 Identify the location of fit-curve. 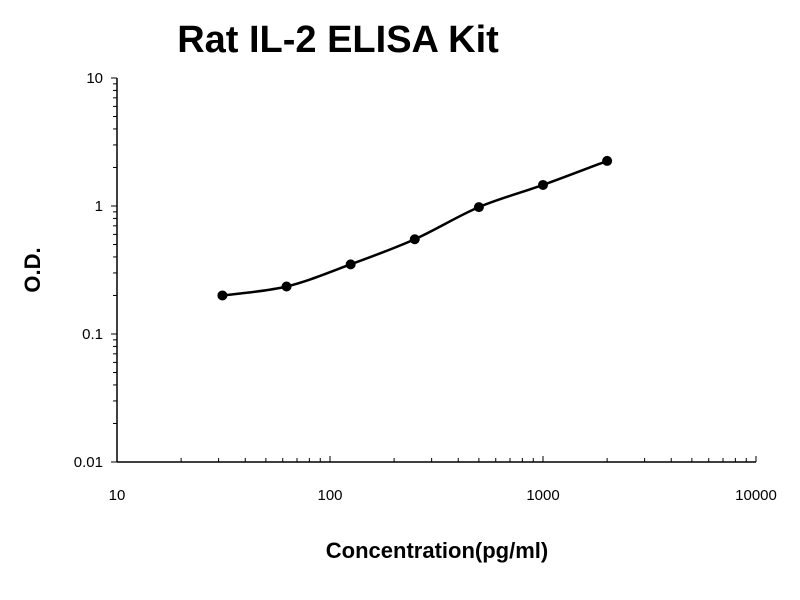
(415, 228).